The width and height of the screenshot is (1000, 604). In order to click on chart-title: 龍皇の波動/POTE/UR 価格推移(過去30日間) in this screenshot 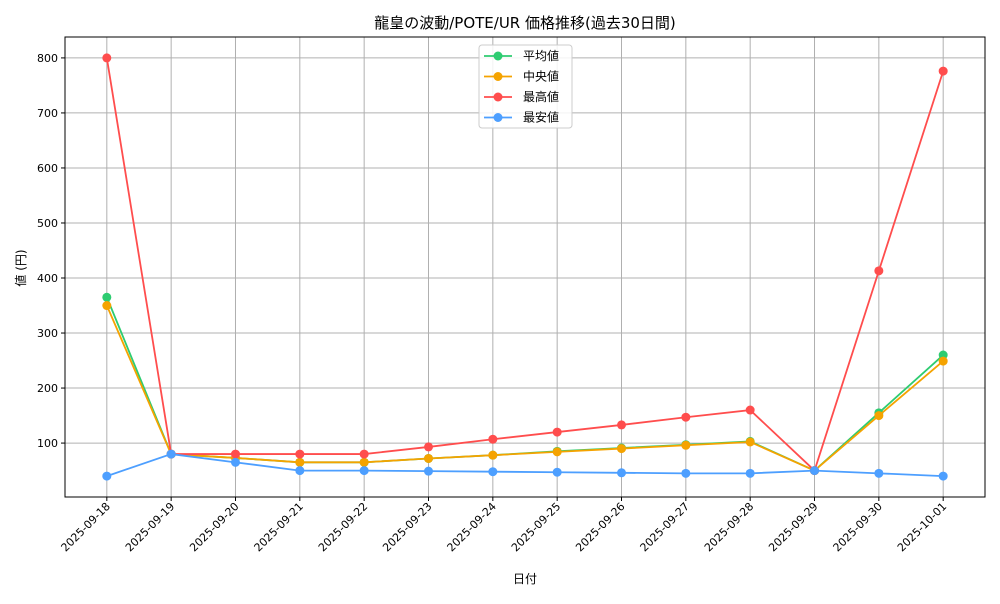, I will do `click(525, 23)`.